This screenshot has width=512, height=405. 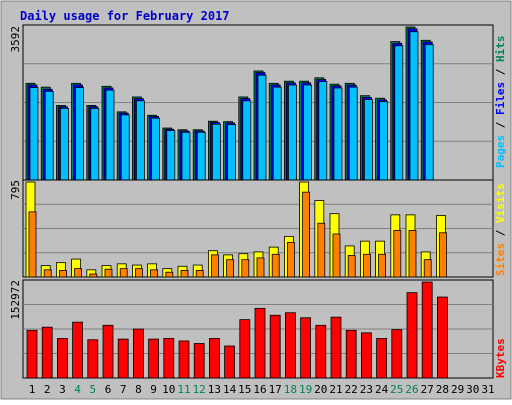 I want to click on legend-kbytes: KBytes, so click(x=500, y=358).